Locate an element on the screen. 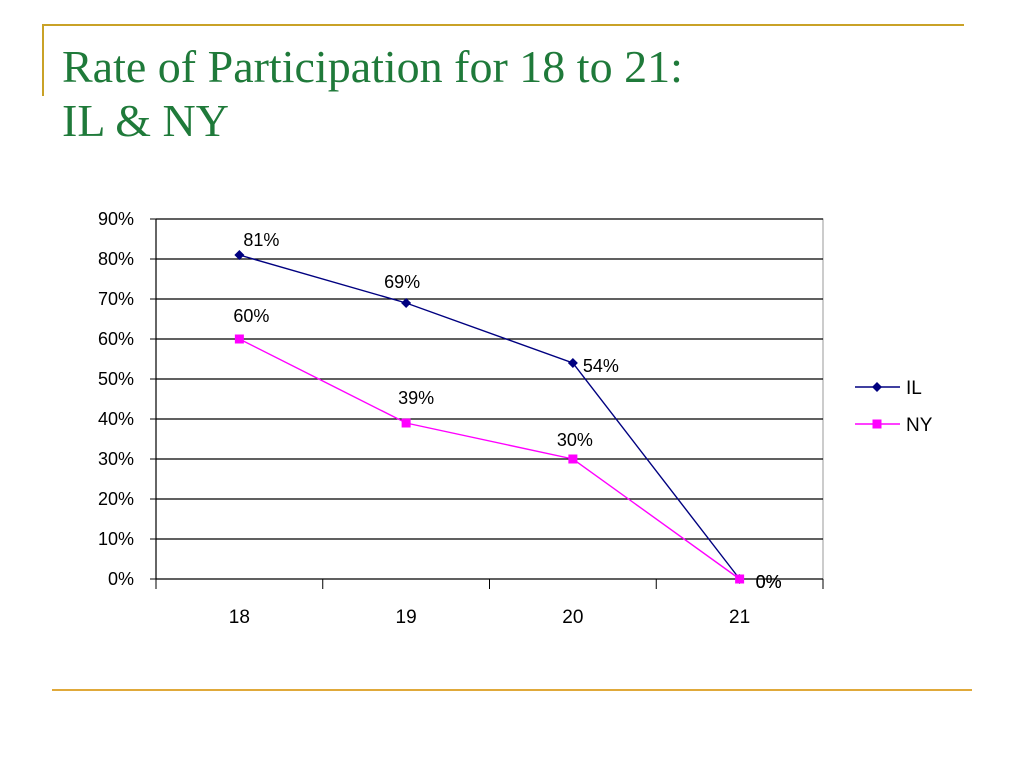 The image size is (1024, 768). x-tick-label: 18 is located at coordinates (239, 617).